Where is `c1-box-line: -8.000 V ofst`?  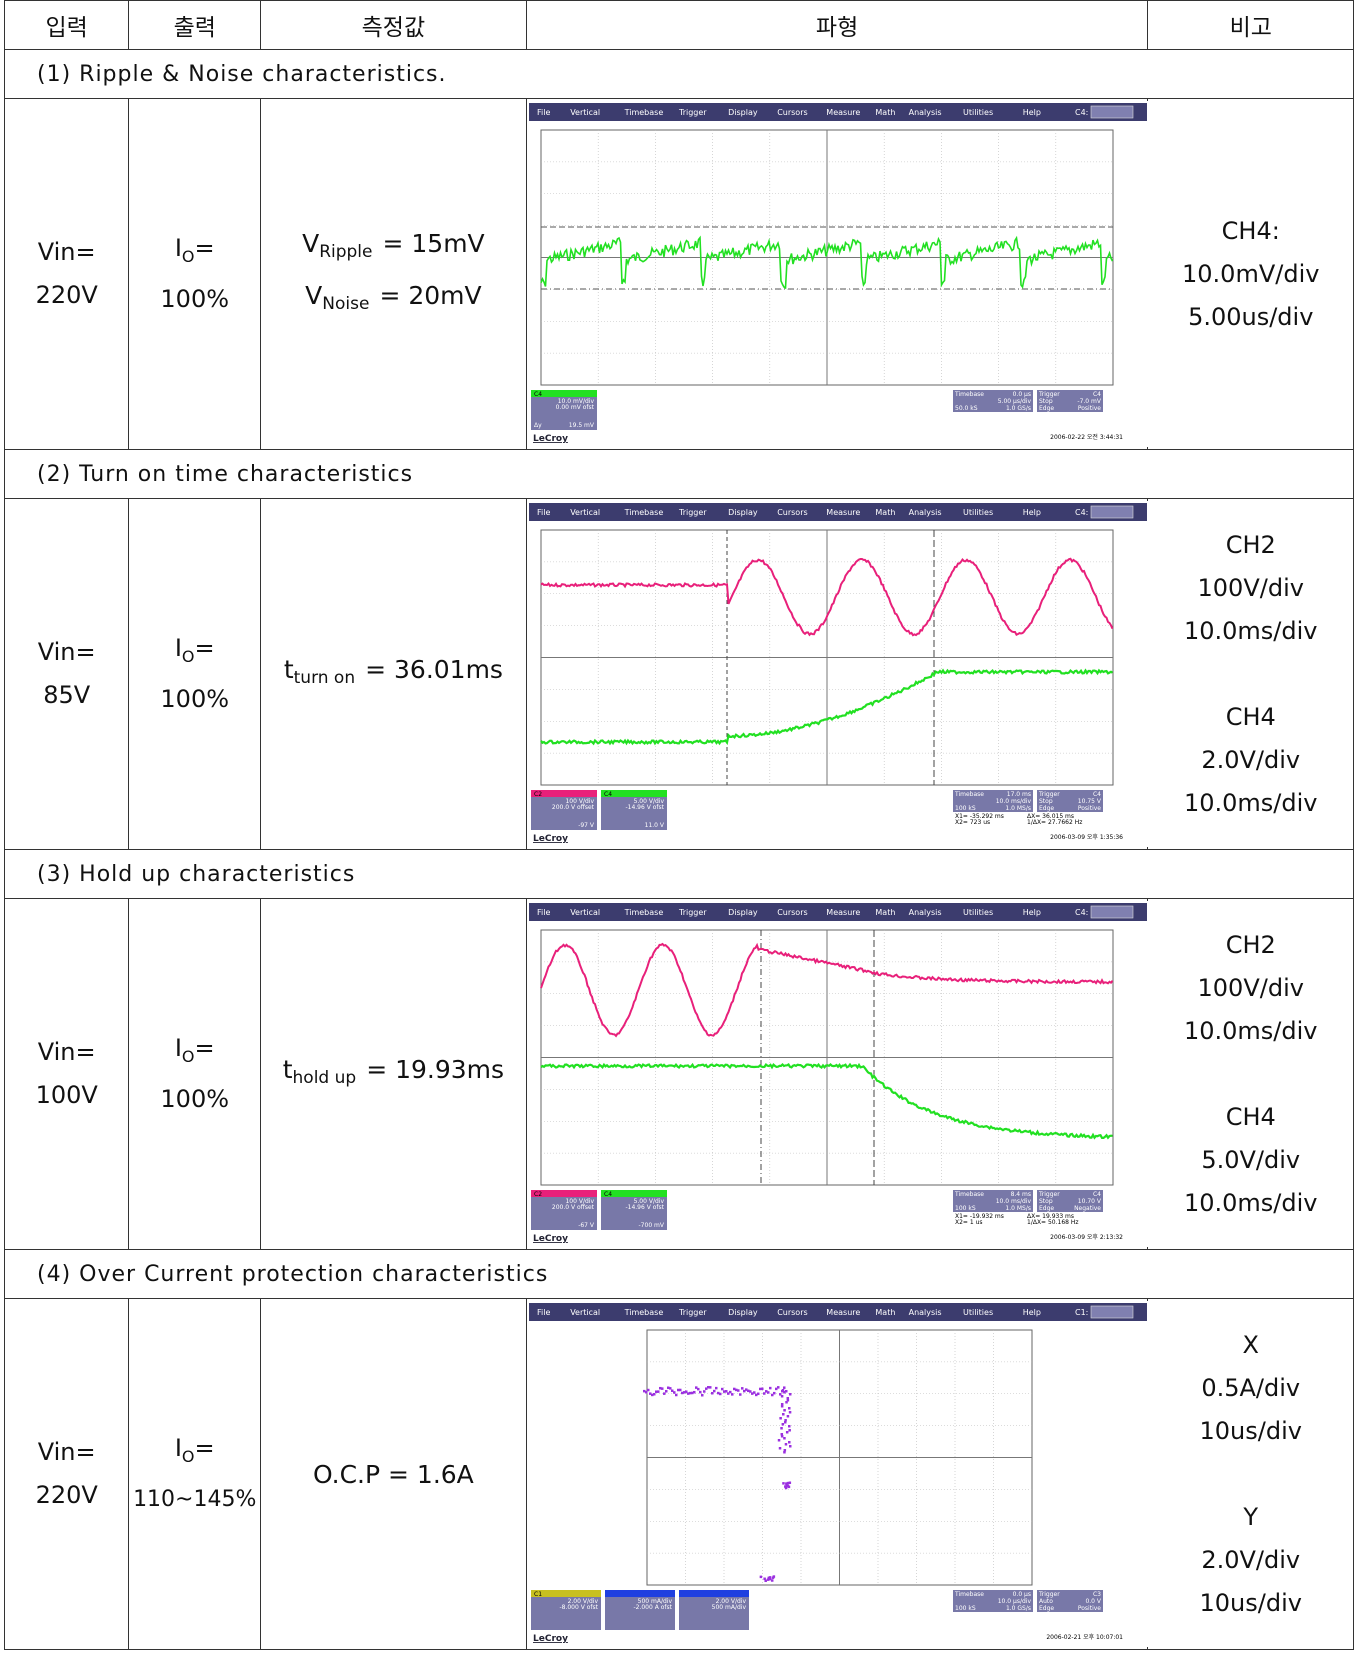
c1-box-line: -8.000 V ofst is located at coordinates (578, 1607).